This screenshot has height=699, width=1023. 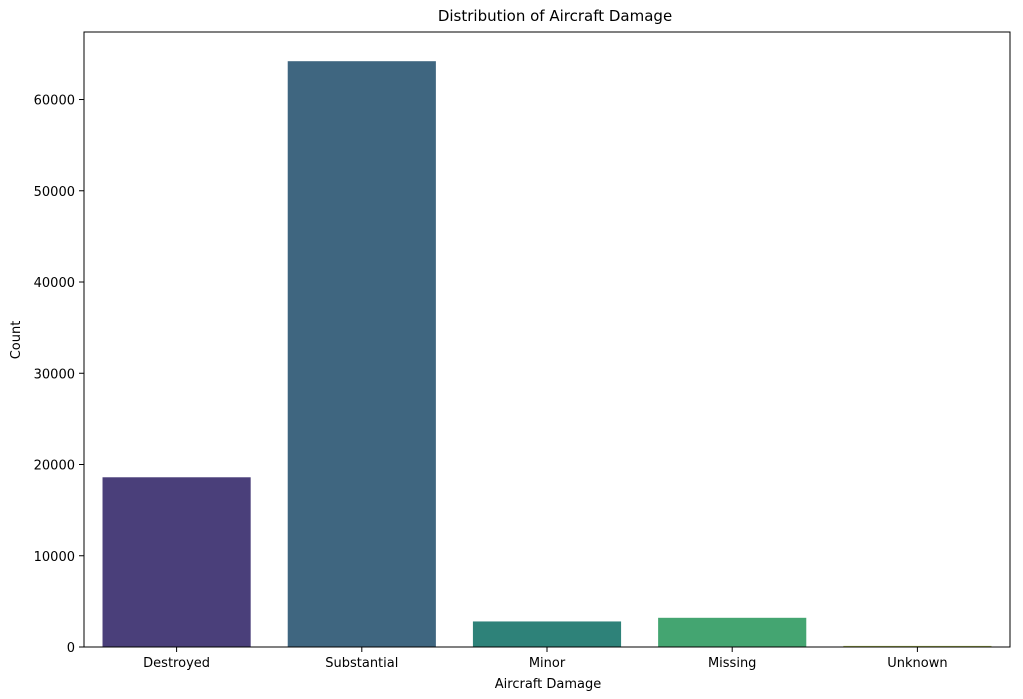 What do you see at coordinates (16, 340) in the screenshot?
I see `y-axis-label: Count` at bounding box center [16, 340].